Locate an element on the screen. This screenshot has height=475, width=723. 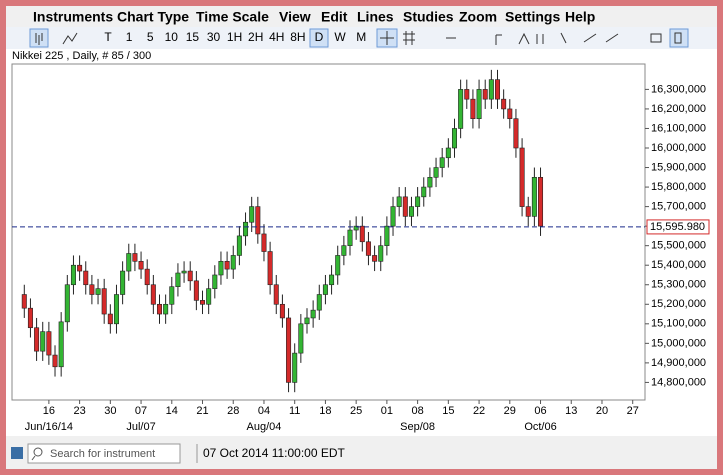
timeframe-button: 5 is located at coordinates (150, 37).